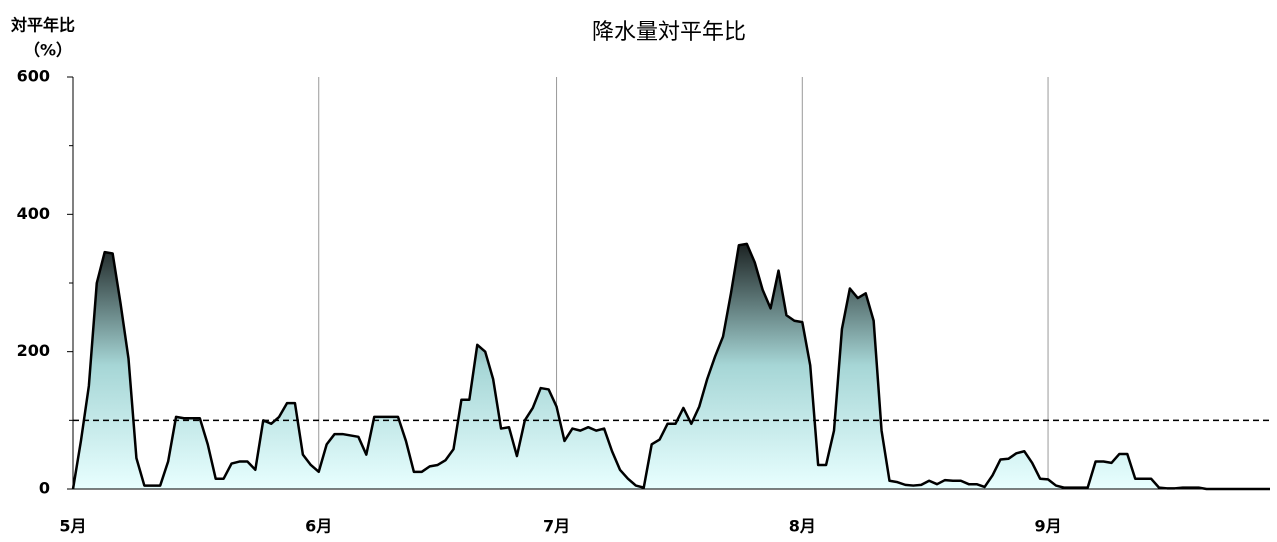 This screenshot has height=542, width=1277. I want to click on x-tick-label: 8月, so click(802, 526).